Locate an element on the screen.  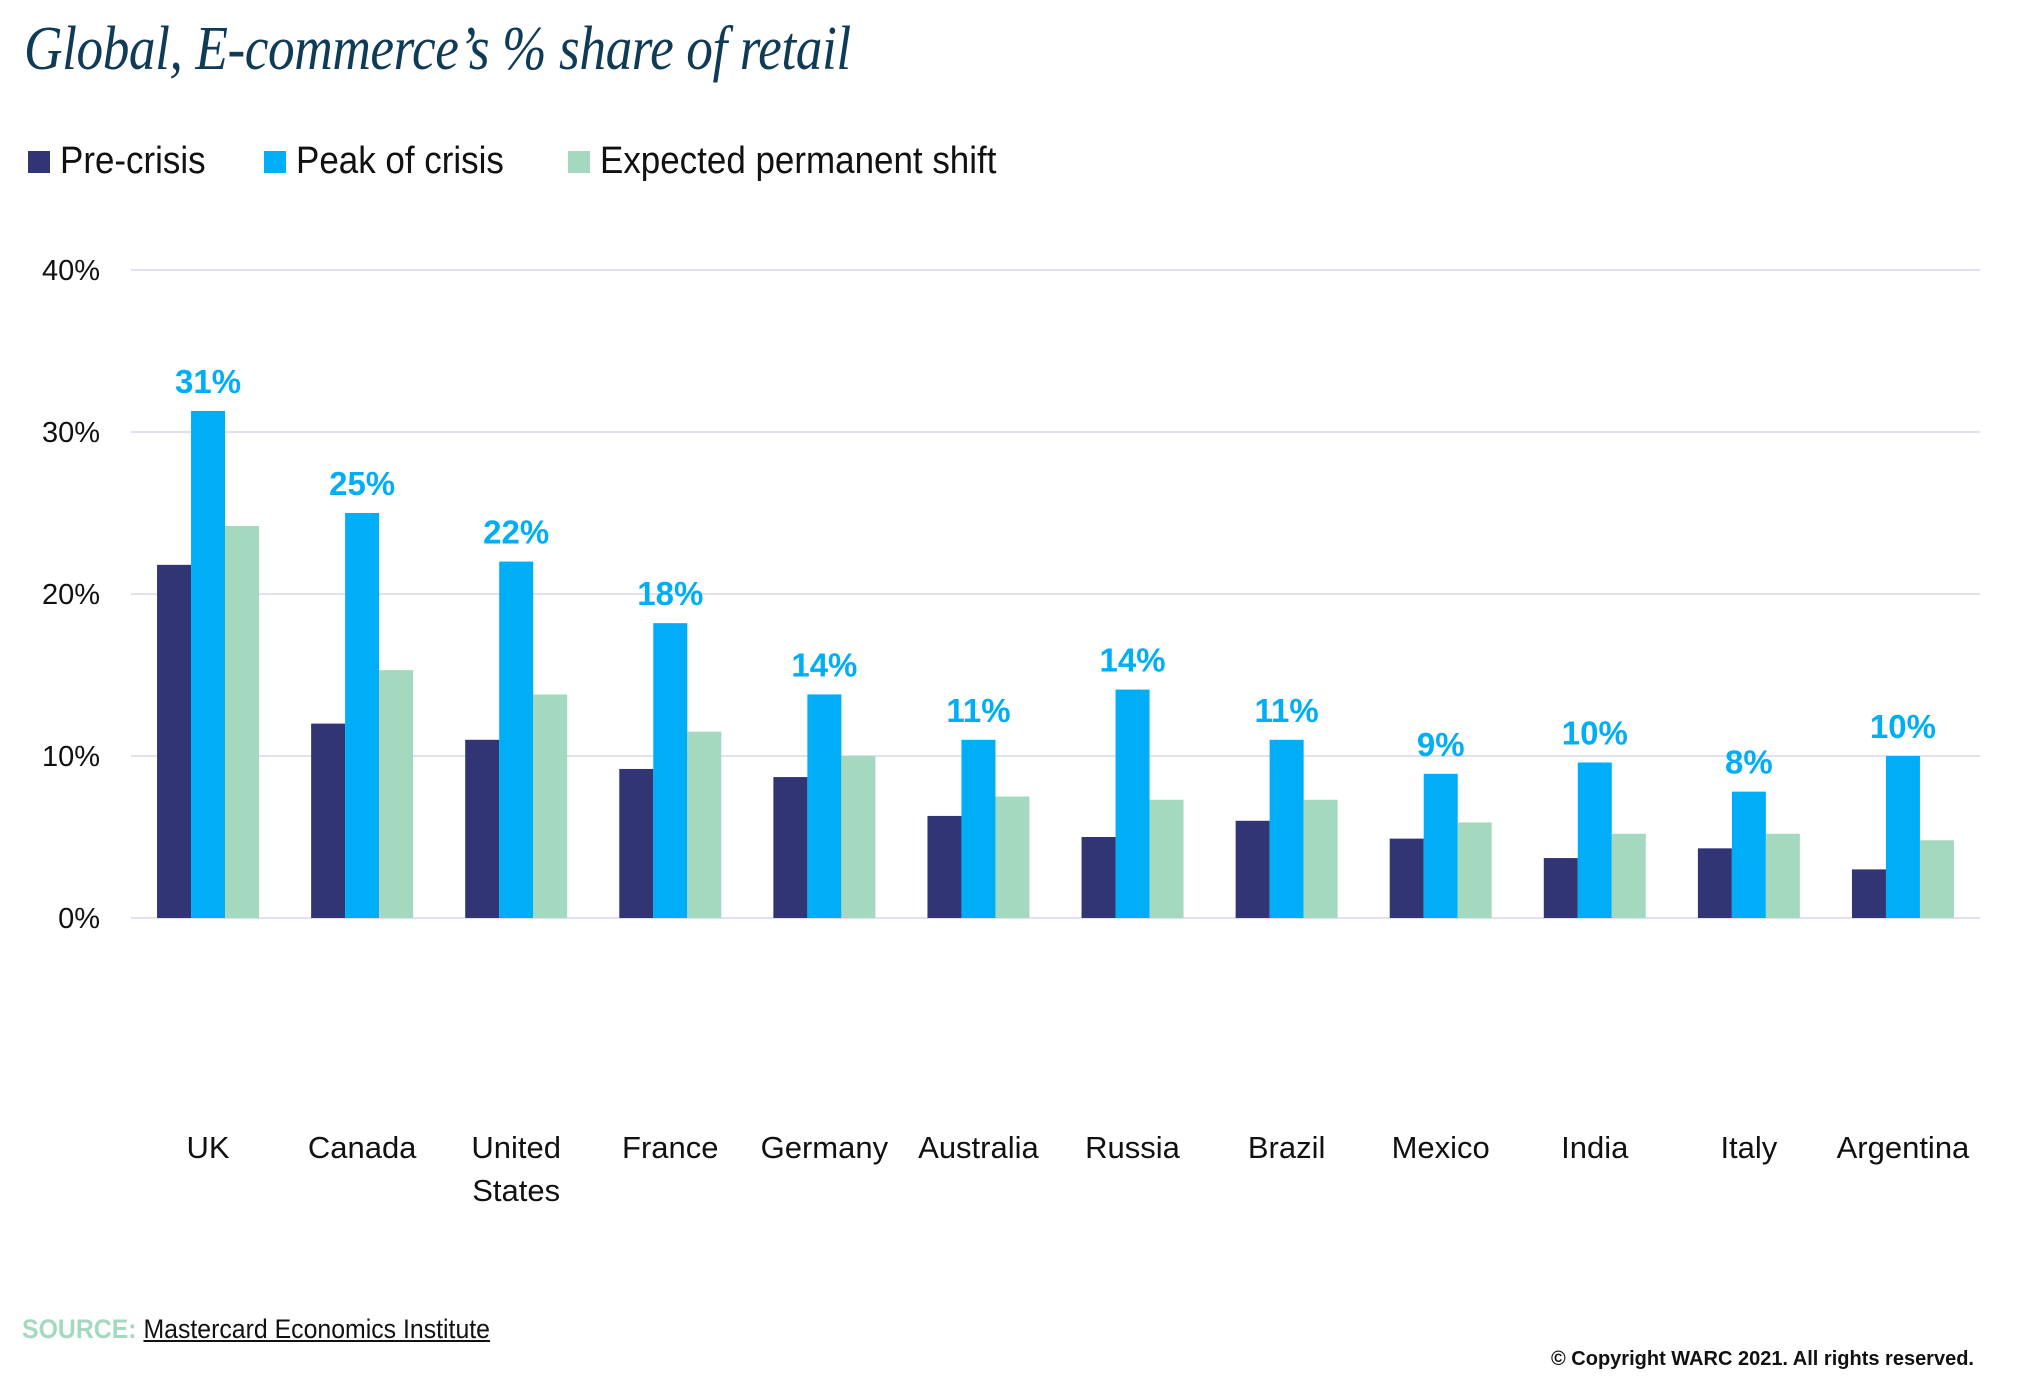
x-tick-label: Canada is located at coordinates (362, 1147).